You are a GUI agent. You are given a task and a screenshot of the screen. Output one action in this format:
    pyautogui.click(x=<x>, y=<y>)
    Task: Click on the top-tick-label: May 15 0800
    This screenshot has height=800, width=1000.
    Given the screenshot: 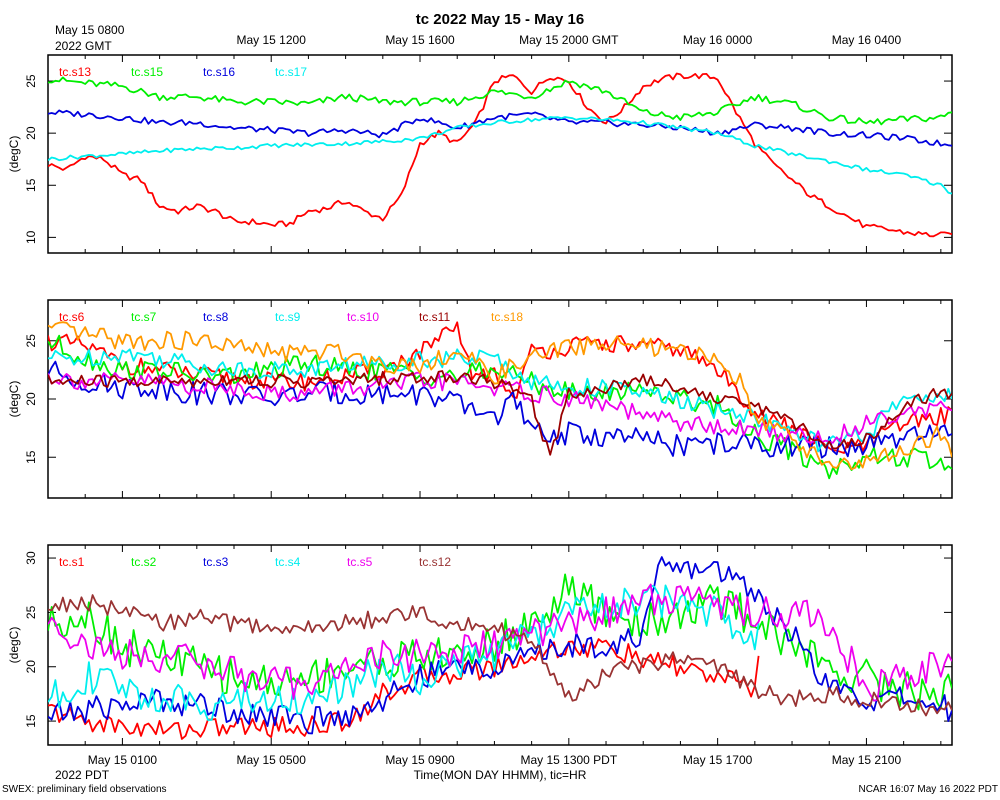 What is the action you would take?
    pyautogui.click(x=90, y=30)
    